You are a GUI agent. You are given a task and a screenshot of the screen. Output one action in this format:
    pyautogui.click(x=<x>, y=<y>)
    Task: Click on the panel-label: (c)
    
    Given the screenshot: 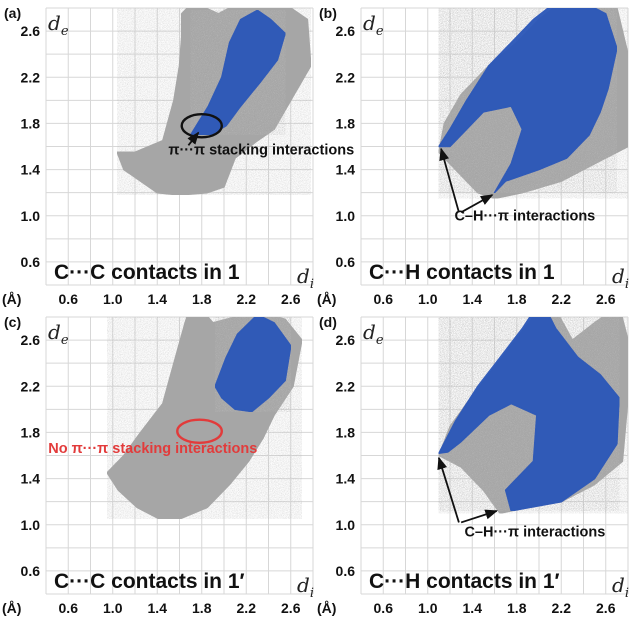 What is the action you would take?
    pyautogui.click(x=12, y=322)
    